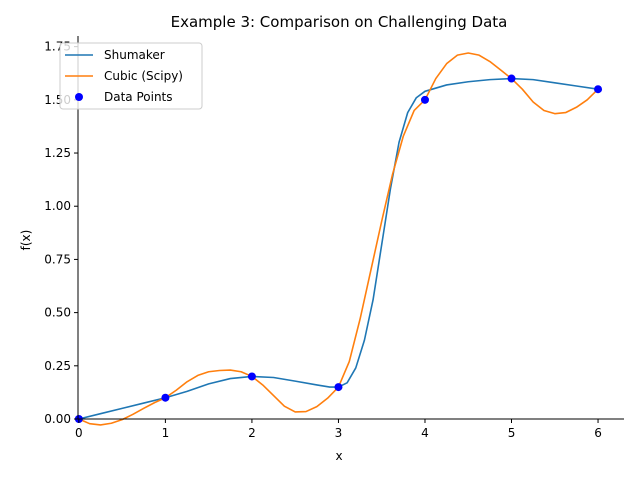 The height and width of the screenshot is (480, 640). I want to click on x-tick-label: 5, so click(512, 433).